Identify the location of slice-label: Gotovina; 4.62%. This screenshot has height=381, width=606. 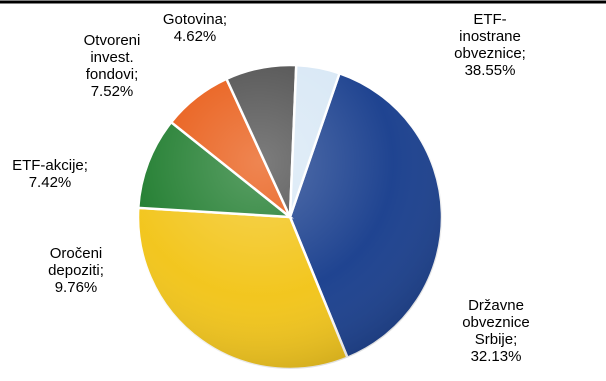
(195, 28).